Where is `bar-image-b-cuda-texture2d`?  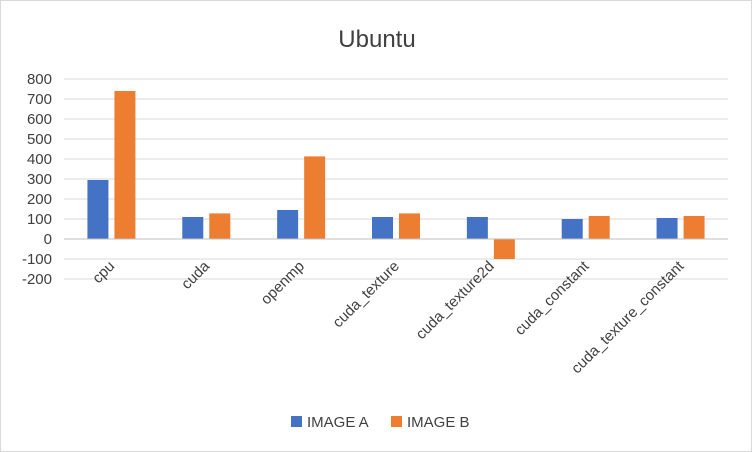 bar-image-b-cuda-texture2d is located at coordinates (504, 249).